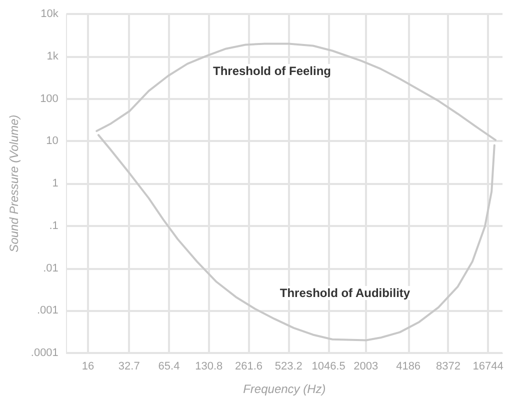  I want to click on y-tick-label: .0001, so click(44, 353).